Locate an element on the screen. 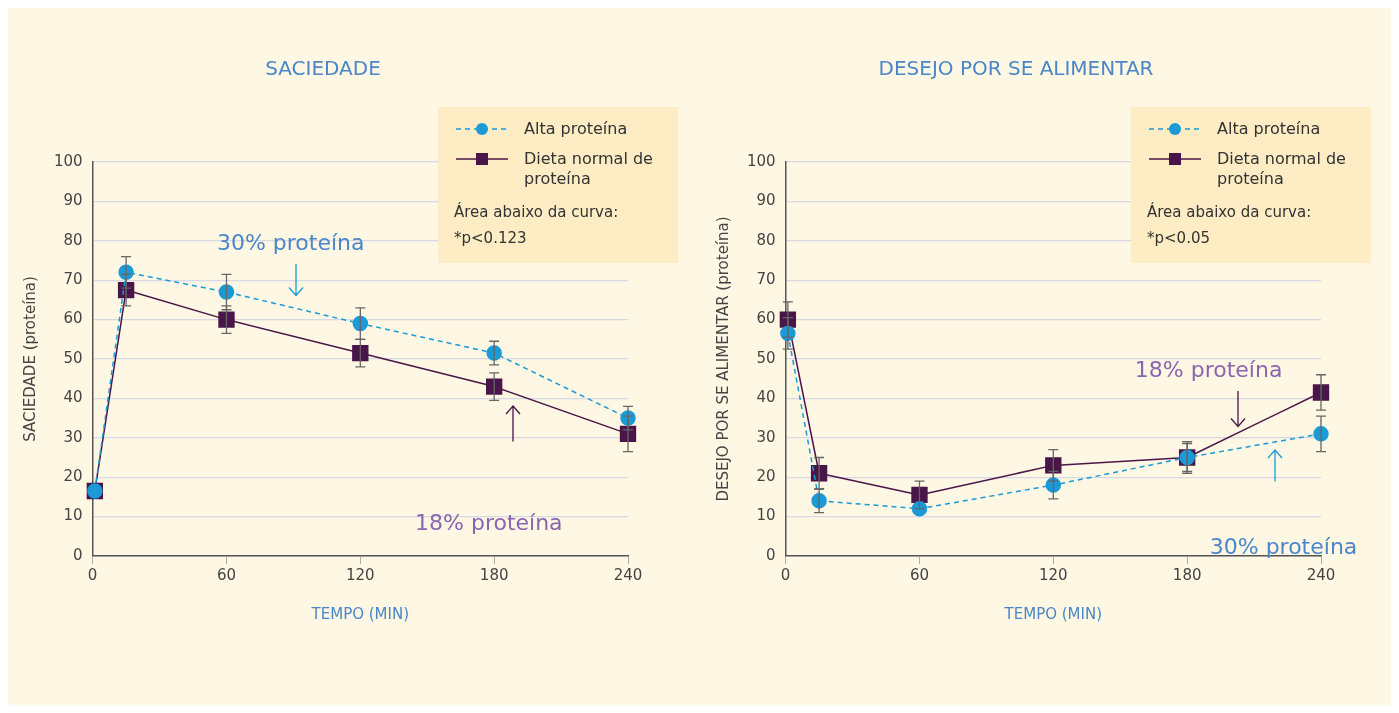 The image size is (1399, 713). annotation: *p<0.123 is located at coordinates (491, 238).